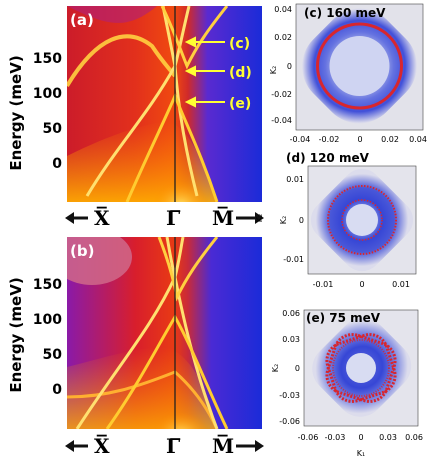 The height and width of the screenshot is (464, 434). What do you see at coordinates (343, 318) in the screenshot?
I see `panel-e-title: (e) 75 meV` at bounding box center [343, 318].